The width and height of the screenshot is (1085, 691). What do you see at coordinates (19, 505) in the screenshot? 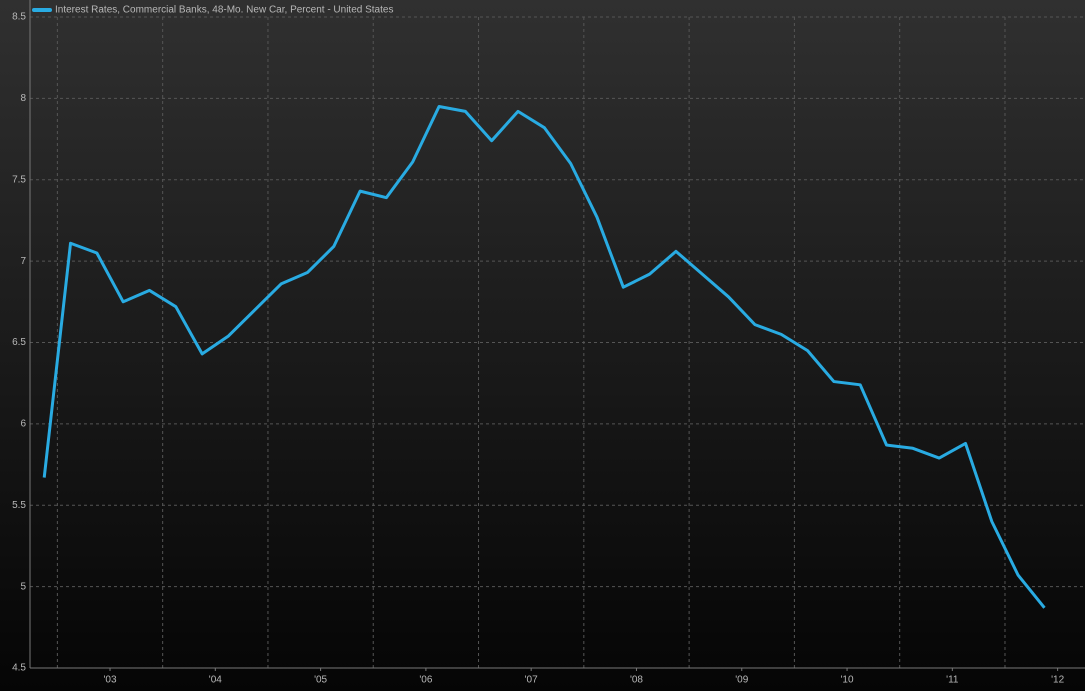
I see `y-tick-label: 5.5` at bounding box center [19, 505].